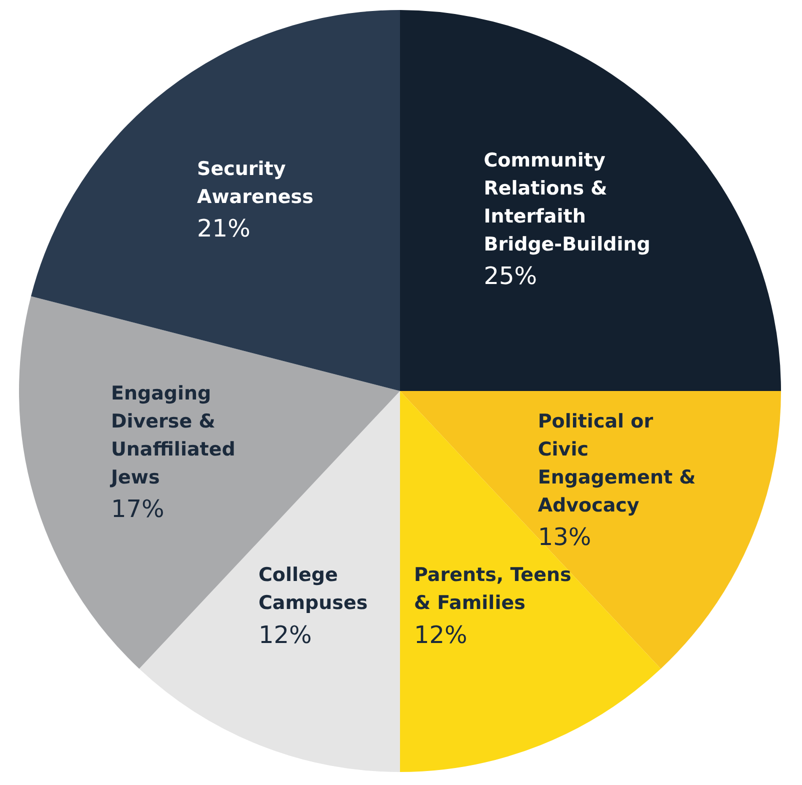 The image size is (802, 785). Describe the element at coordinates (137, 509) in the screenshot. I see `data-label: 17%` at that location.